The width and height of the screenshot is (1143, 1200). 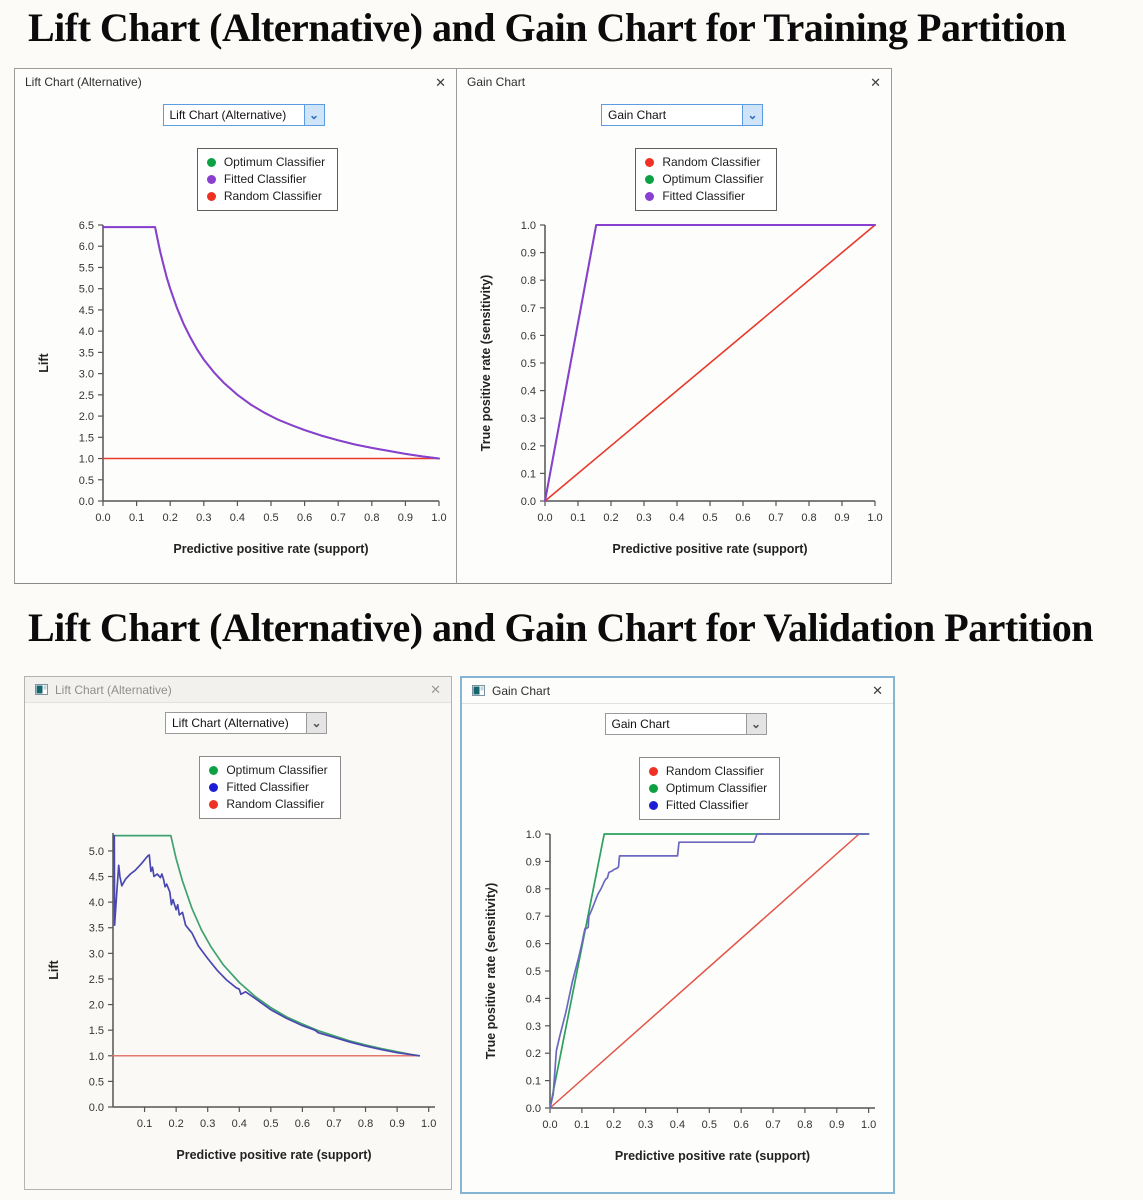 I want to click on legend-item: Optimum Classifier, so click(x=268, y=770).